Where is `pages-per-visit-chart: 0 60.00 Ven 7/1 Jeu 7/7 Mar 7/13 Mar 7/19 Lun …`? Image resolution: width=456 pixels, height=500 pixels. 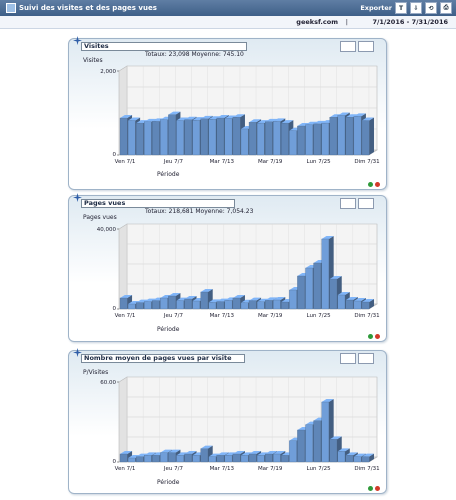
pages-per-visit-chart: 0 60.00 Ven 7/1 Jeu 7/7 Mar 7/13 Mar 7/19 Lun … is located at coordinates (240, 424).